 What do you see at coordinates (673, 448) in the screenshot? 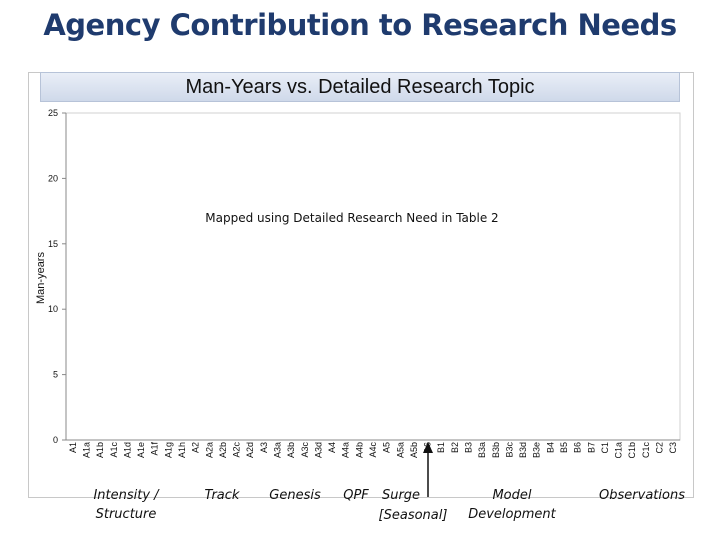
I see `x-tick-label: C3` at bounding box center [673, 448].